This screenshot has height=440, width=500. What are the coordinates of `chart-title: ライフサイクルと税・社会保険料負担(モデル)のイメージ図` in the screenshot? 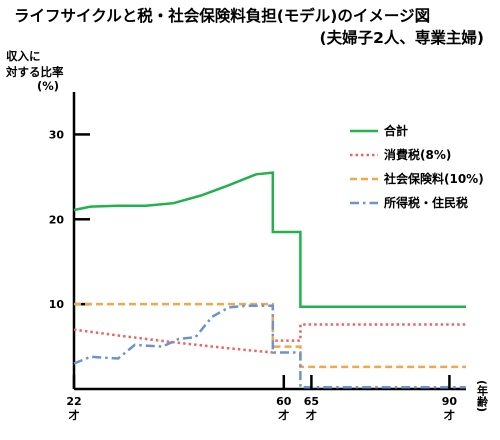 It's located at (222, 15).